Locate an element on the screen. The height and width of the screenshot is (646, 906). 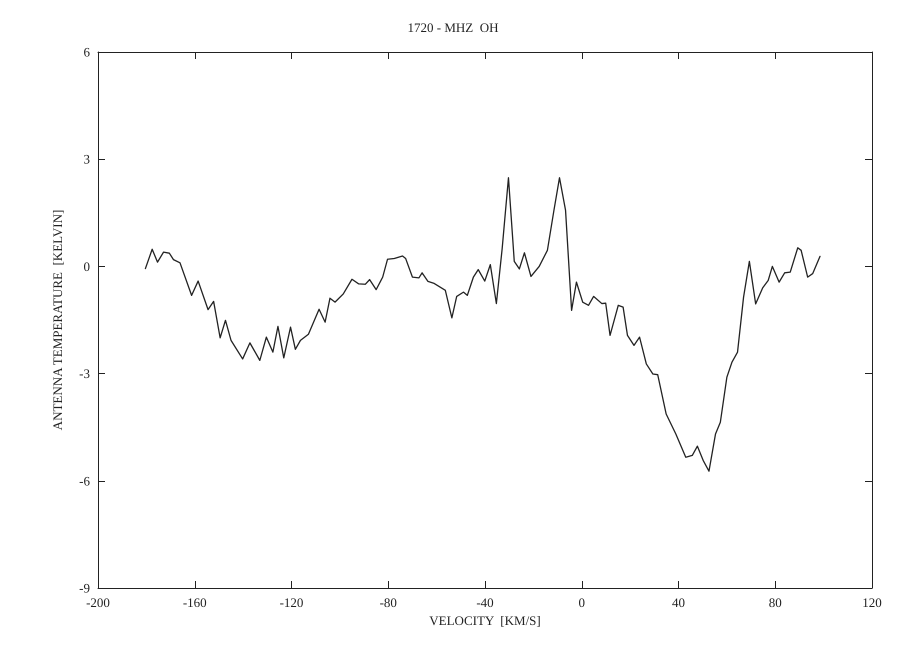
x-tick-label: 120 is located at coordinates (872, 602).